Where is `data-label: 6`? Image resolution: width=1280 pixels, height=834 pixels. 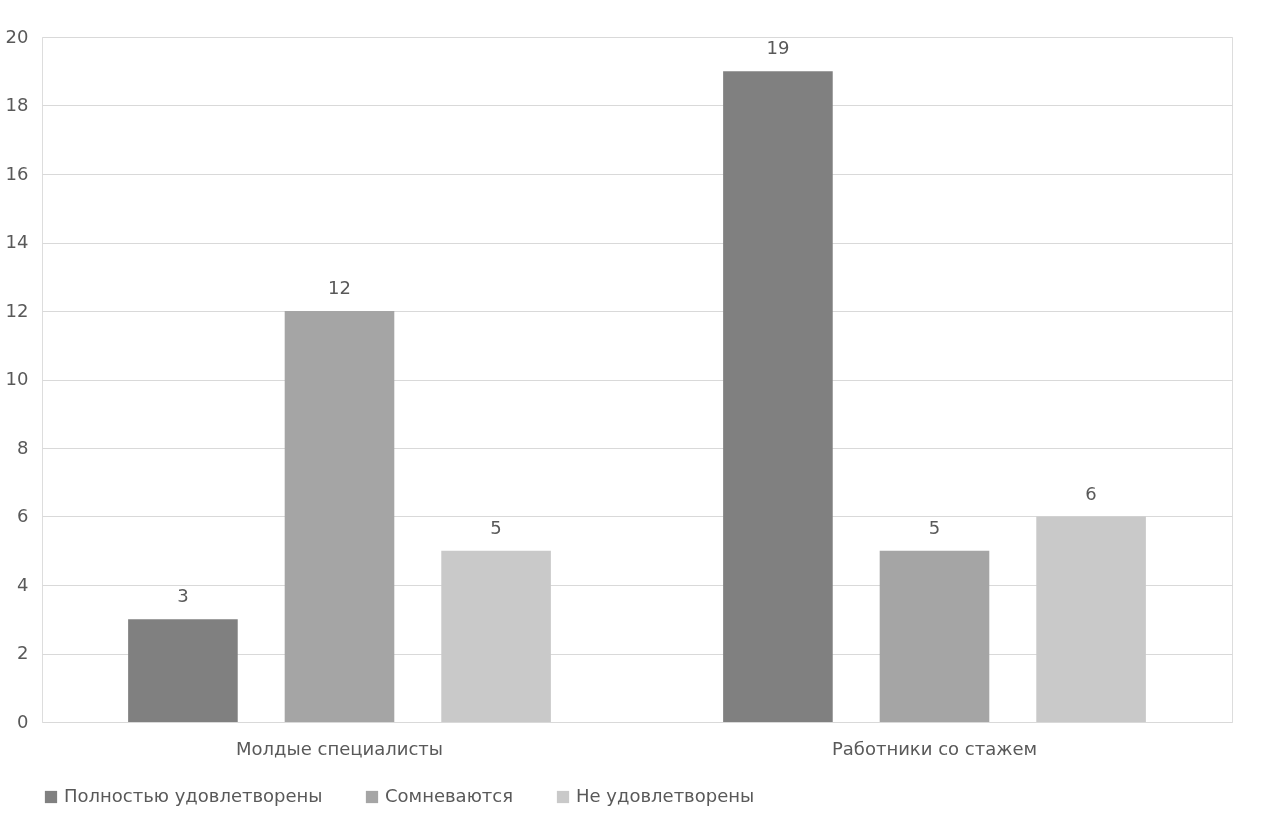
data-label: 6 is located at coordinates (1091, 493).